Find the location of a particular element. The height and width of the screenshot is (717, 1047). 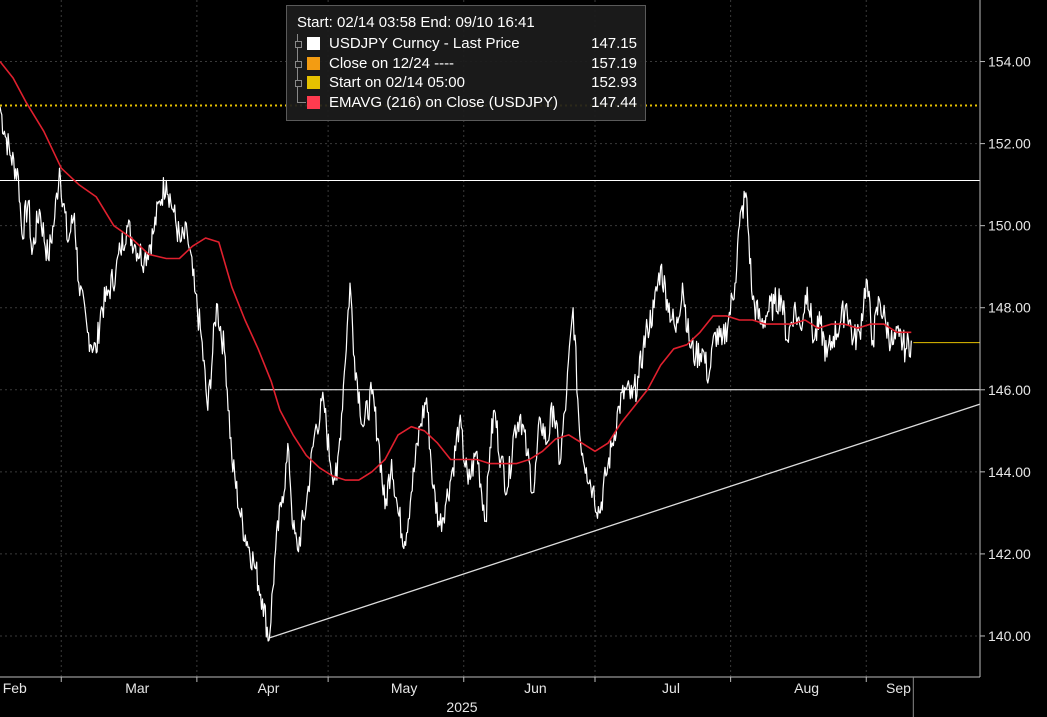

x-tick-label-mar: Mar is located at coordinates (137, 688).